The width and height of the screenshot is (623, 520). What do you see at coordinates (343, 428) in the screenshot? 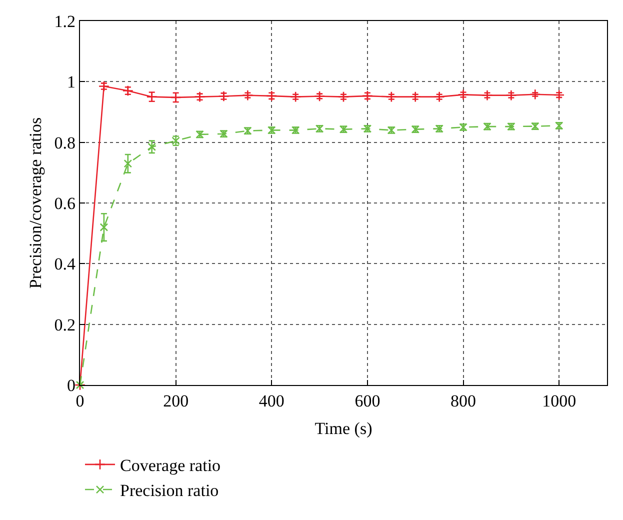
I see `x-axis-title: Time (s)` at bounding box center [343, 428].